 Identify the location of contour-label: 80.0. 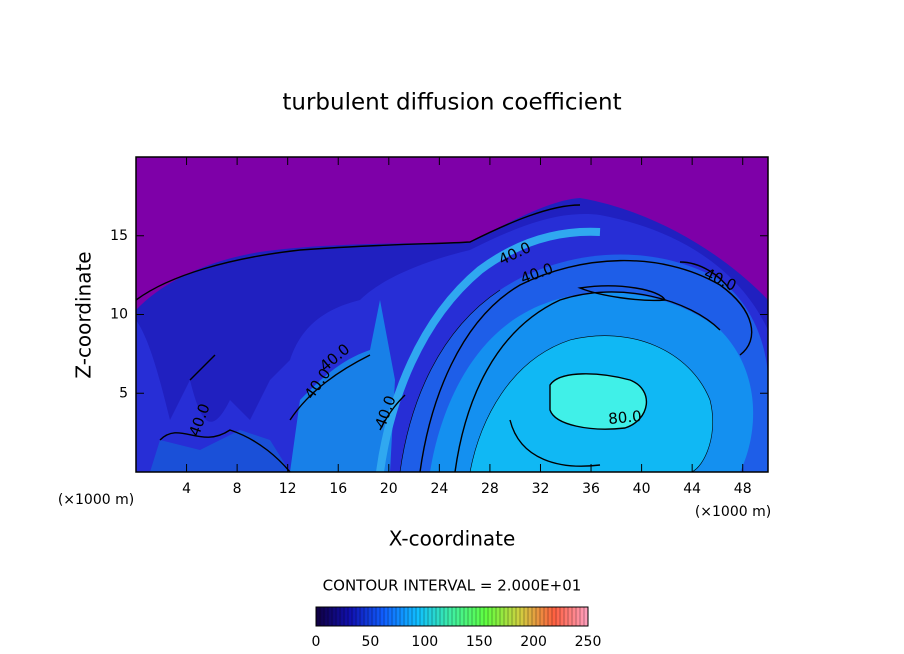
(625, 417).